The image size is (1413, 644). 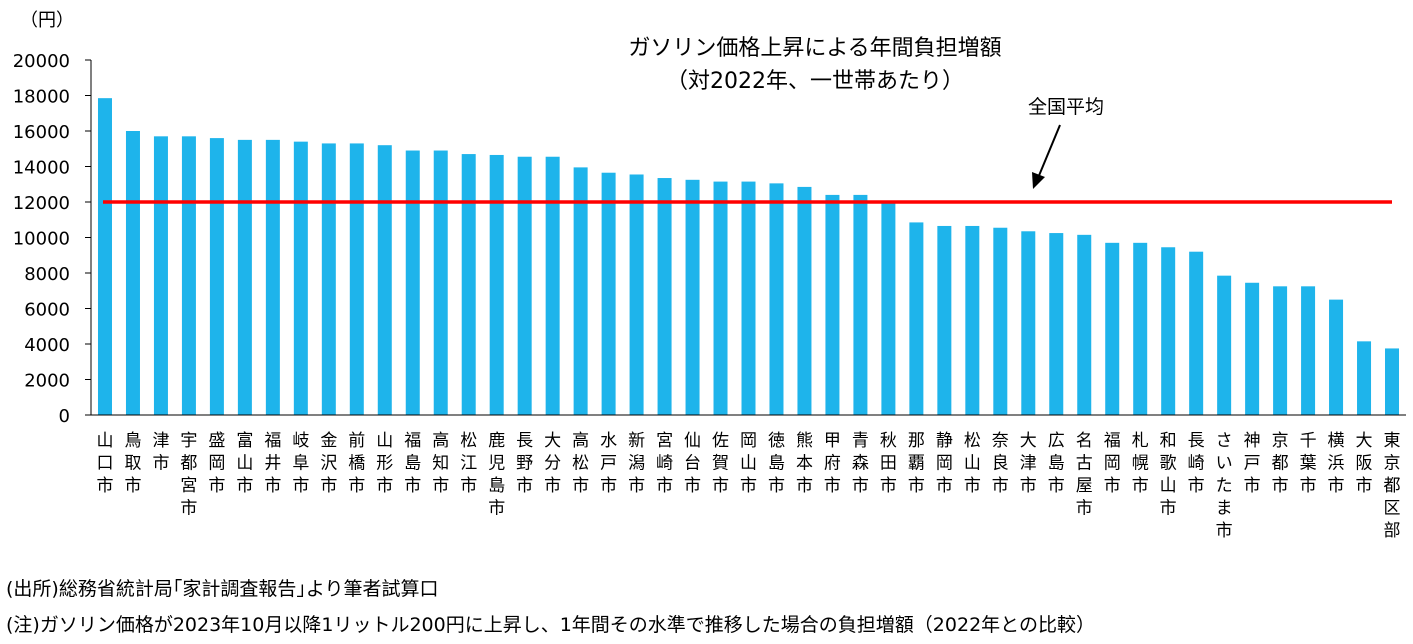 What do you see at coordinates (916, 463) in the screenshot?
I see `x-tick-label: 那覇市` at bounding box center [916, 463].